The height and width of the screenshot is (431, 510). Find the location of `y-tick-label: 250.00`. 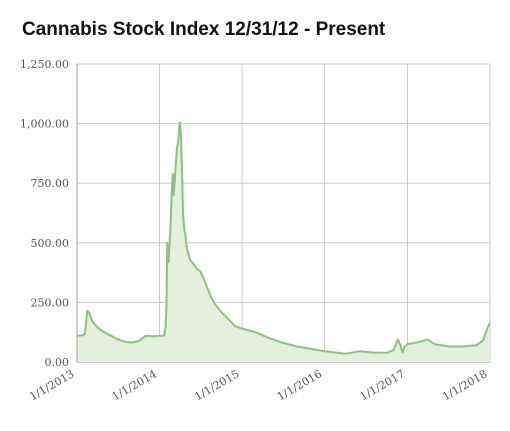

y-tick-label: 250.00 is located at coordinates (50, 302).